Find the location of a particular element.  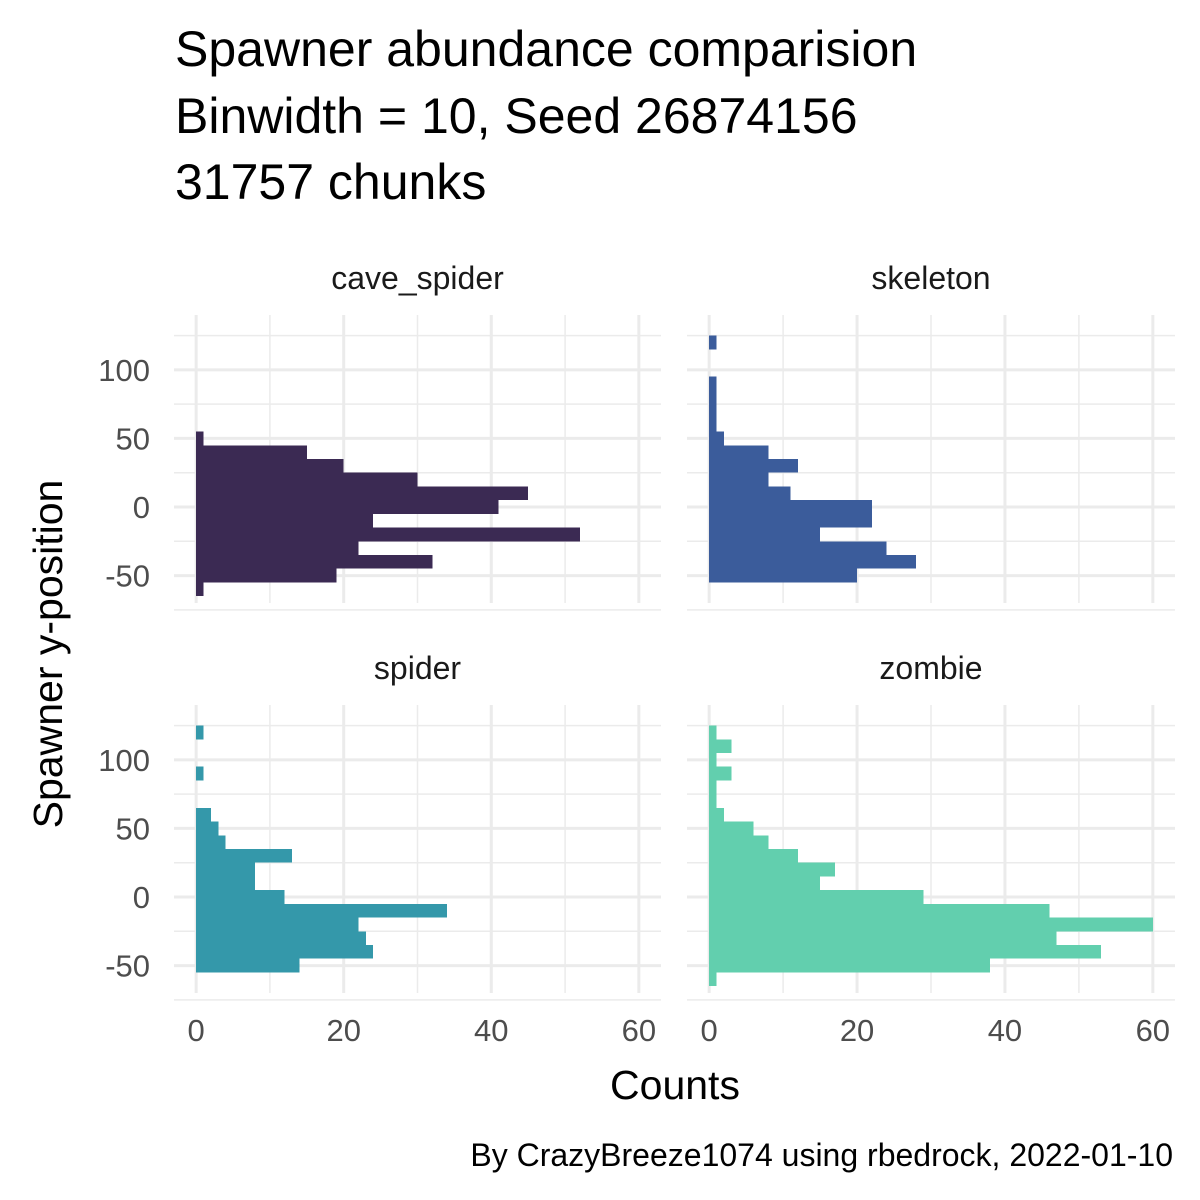

bar-spider-y0 is located at coordinates (240, 897).